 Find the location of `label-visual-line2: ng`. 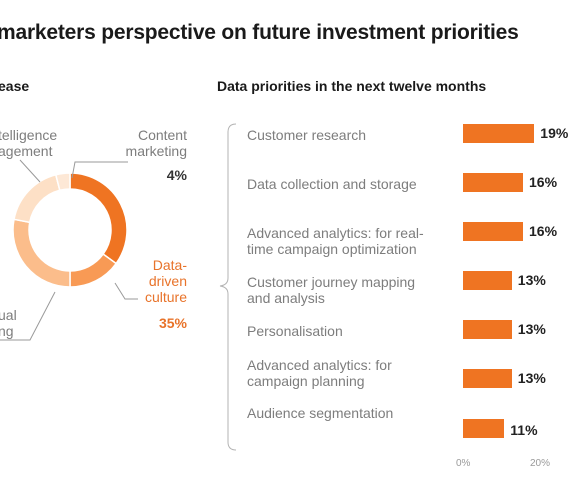

label-visual-line2: ng is located at coordinates (7, 331).